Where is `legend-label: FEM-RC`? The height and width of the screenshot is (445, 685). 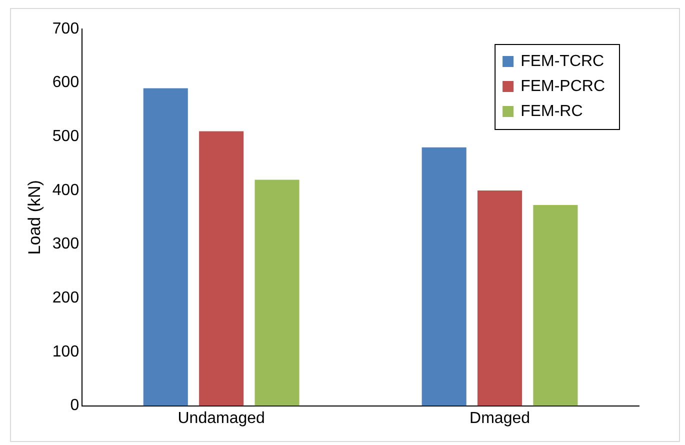 legend-label: FEM-RC is located at coordinates (551, 111).